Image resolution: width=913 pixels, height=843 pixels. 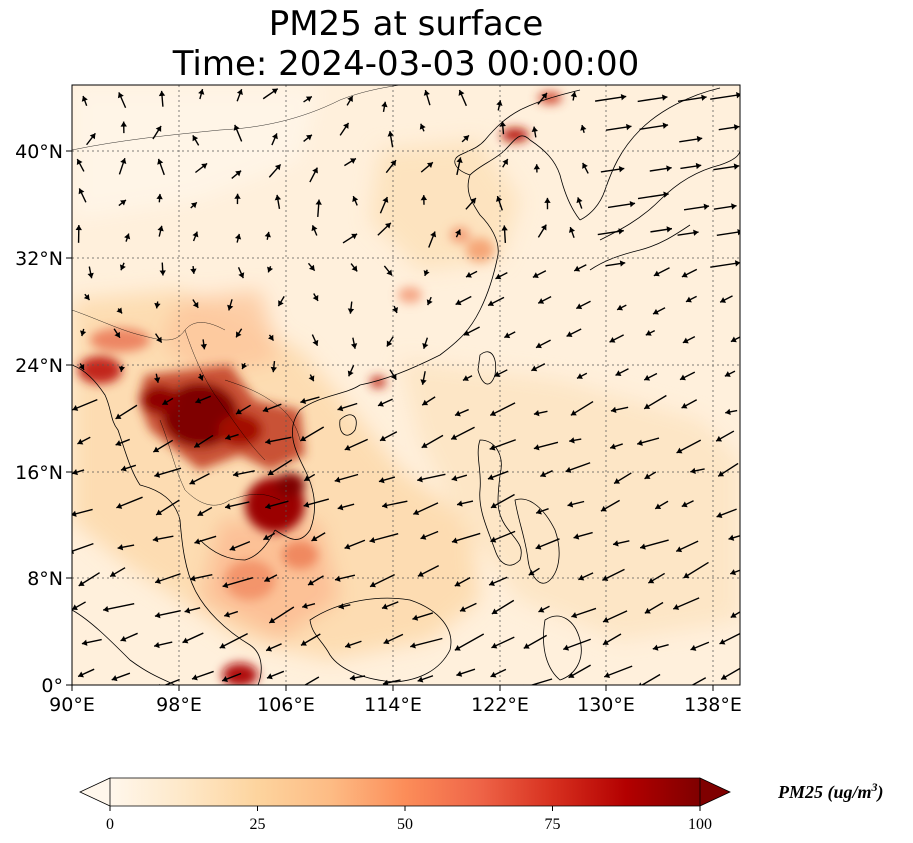 I want to click on lon-tick-label: 114°E, so click(x=393, y=705).